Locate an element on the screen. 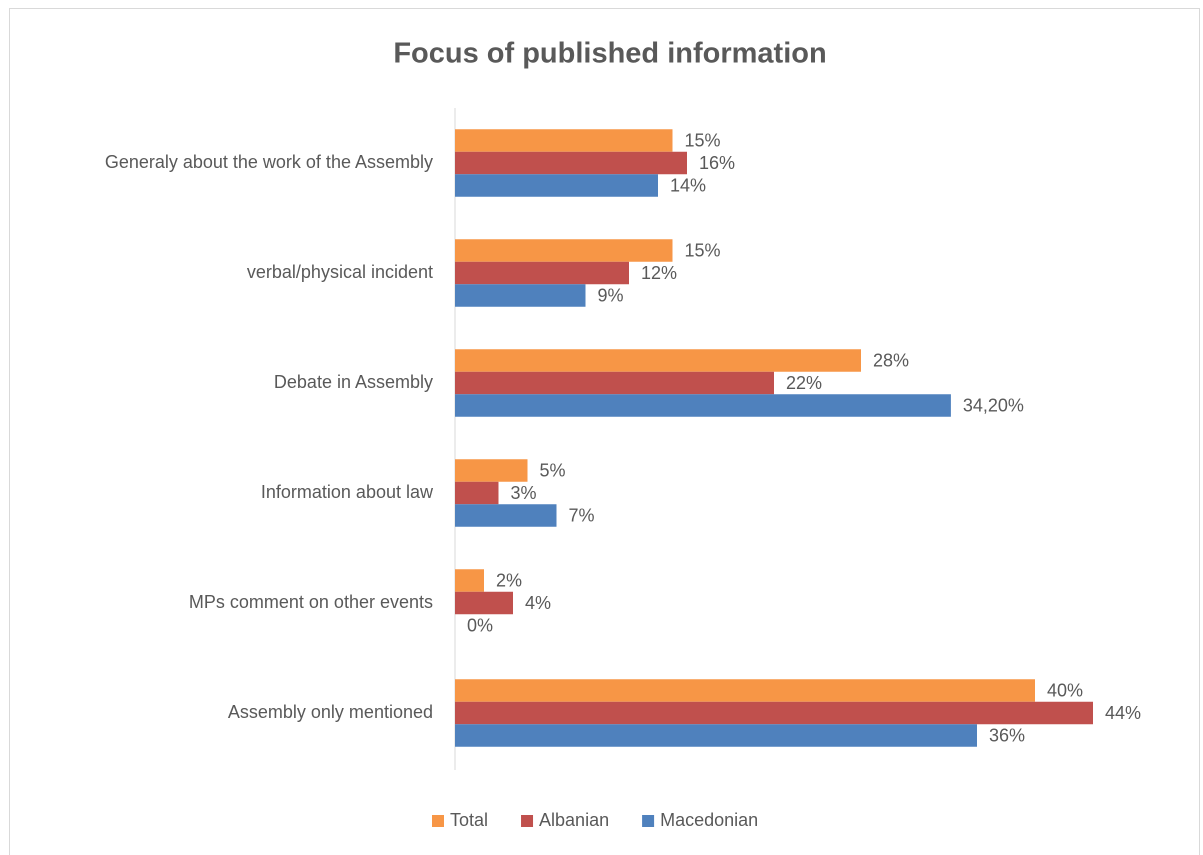 This screenshot has width=1203, height=855. data-label: 16% is located at coordinates (717, 163).